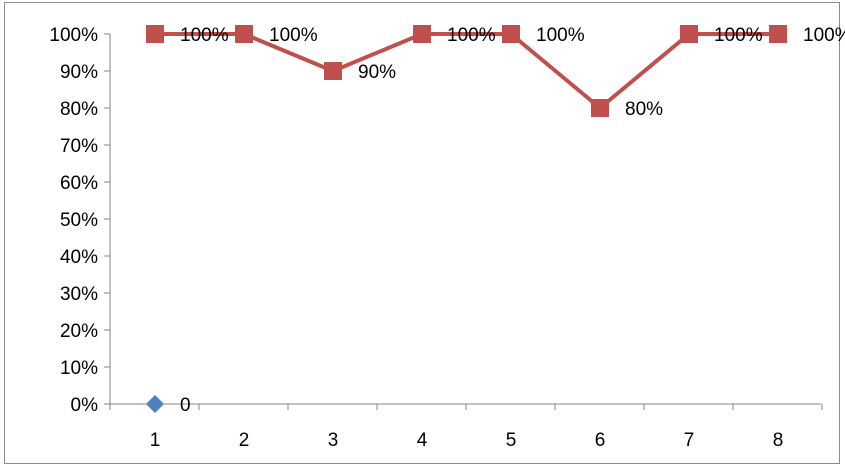 The height and width of the screenshot is (468, 845). What do you see at coordinates (79, 220) in the screenshot?
I see `y-tick-label: 50%` at bounding box center [79, 220].